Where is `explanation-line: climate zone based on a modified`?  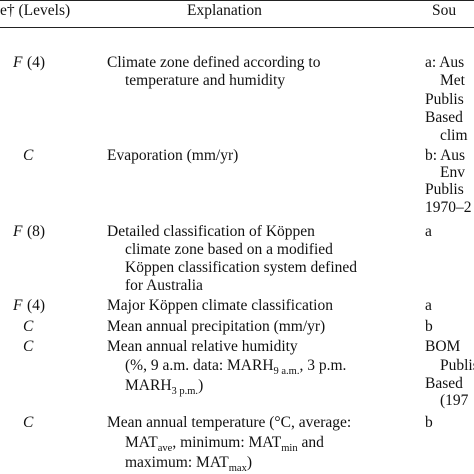 explanation-line: climate zone based on a modified is located at coordinates (229, 250).